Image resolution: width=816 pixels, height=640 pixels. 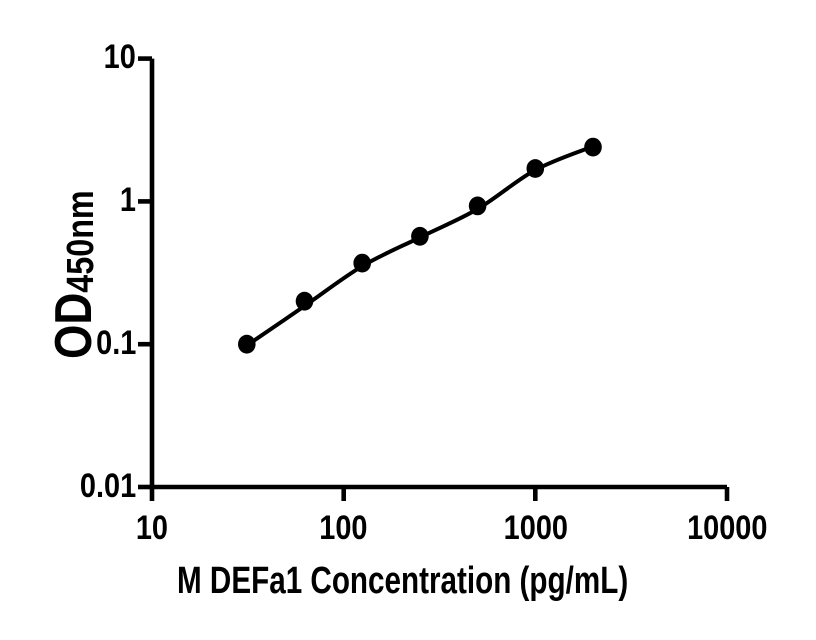 I want to click on y-tick-label: 10, so click(x=120, y=57).